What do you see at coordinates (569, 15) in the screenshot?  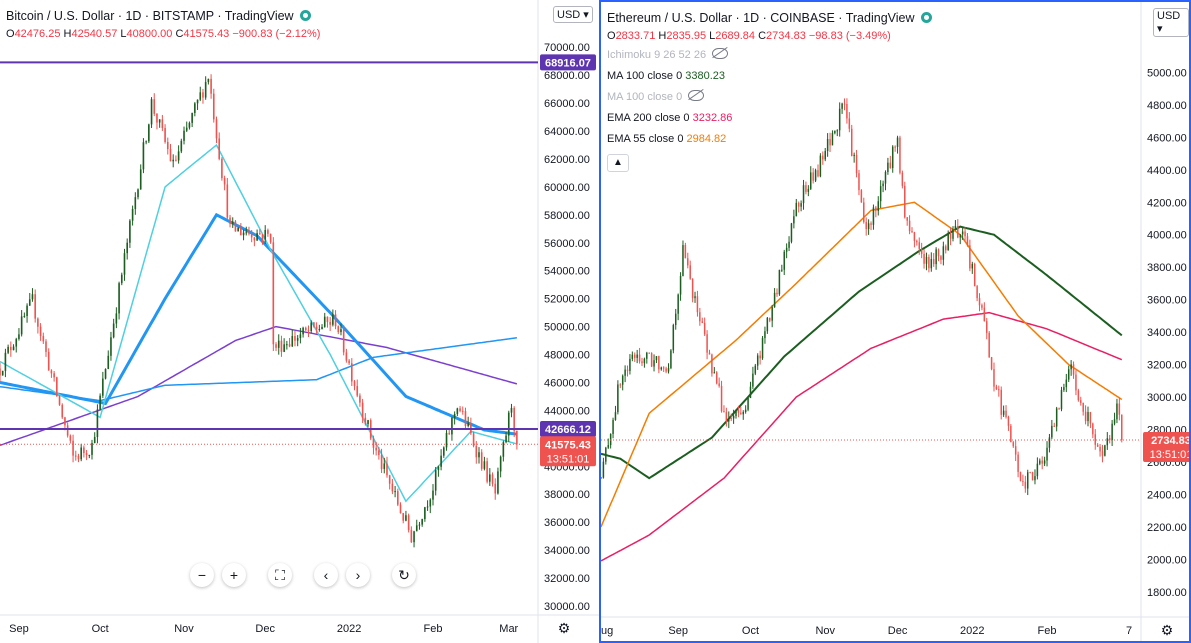 I see `btc-currency-label: USD` at bounding box center [569, 15].